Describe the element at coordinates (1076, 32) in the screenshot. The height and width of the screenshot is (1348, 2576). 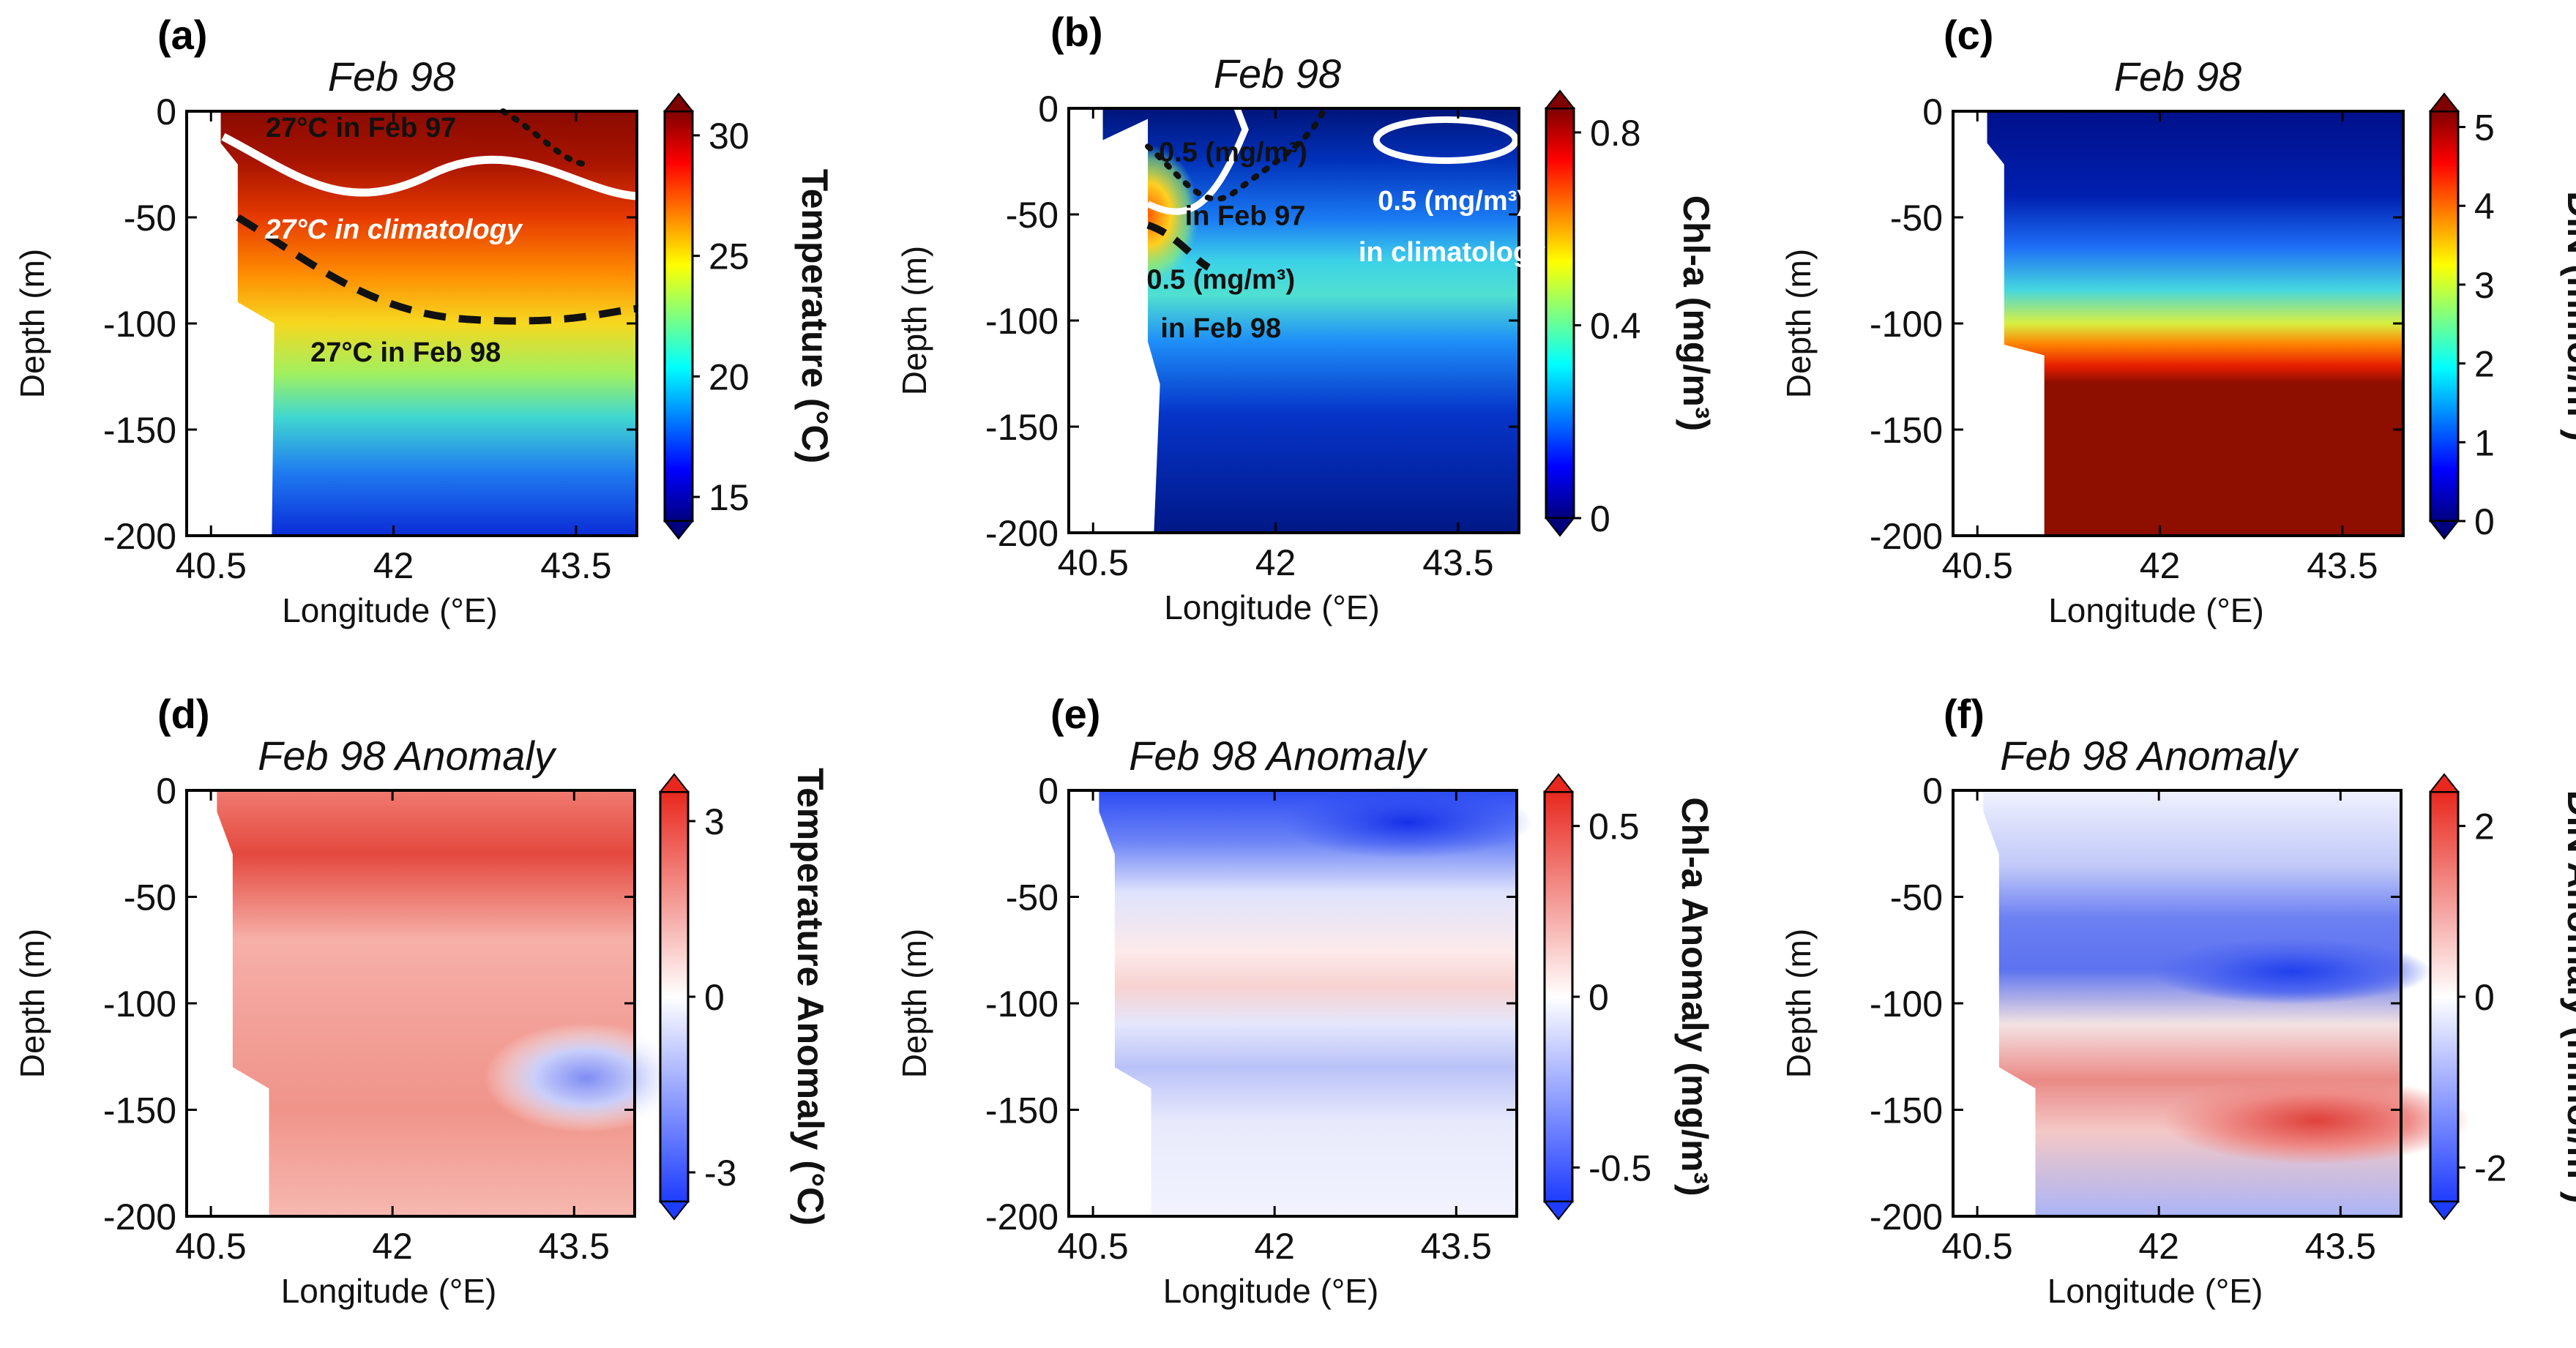
I see `panel-tag: (b)` at that location.